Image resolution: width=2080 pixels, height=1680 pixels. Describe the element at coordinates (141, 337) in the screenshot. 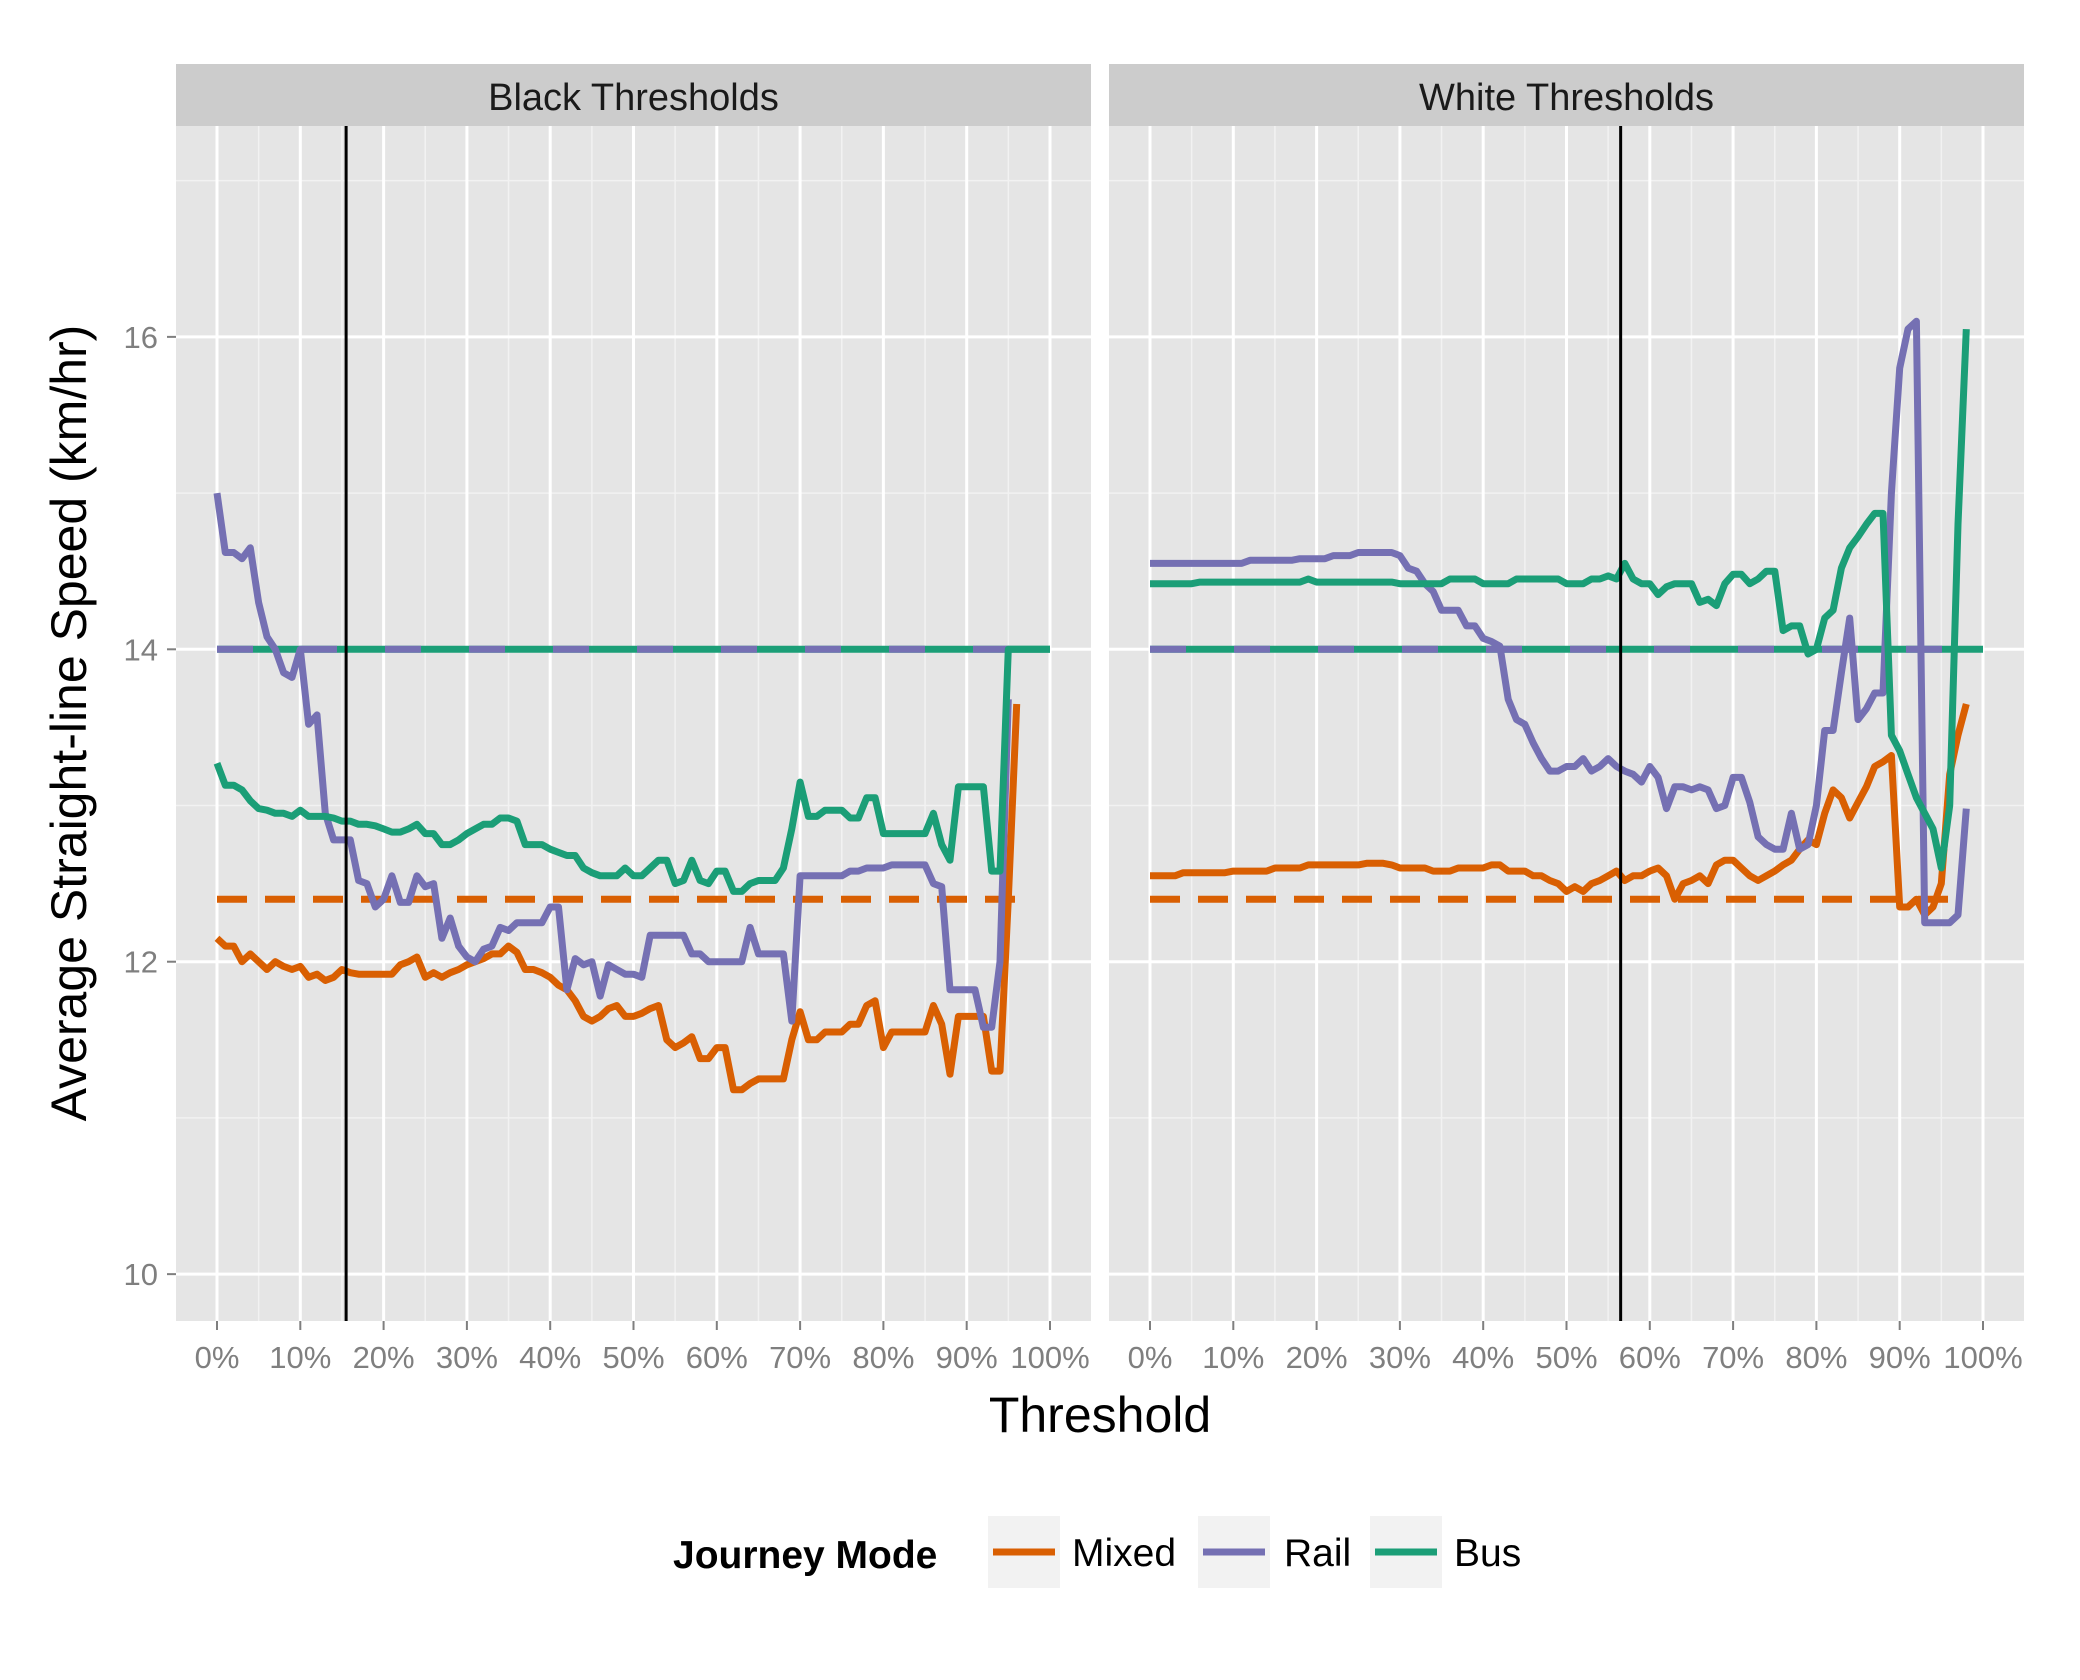

I see `y-tick-label-16: 16` at that location.